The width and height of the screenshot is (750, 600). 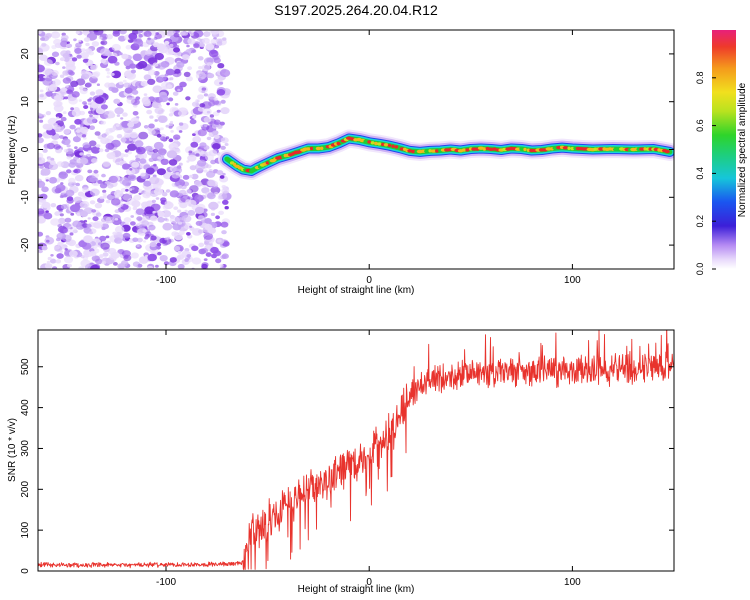 What do you see at coordinates (25, 448) in the screenshot?
I see `snr-ytick-label: 300` at bounding box center [25, 448].